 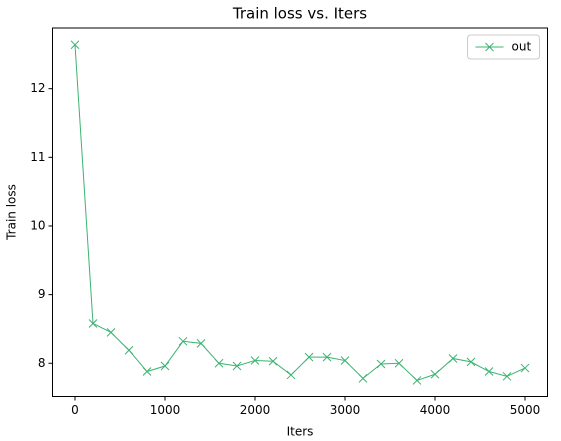 I want to click on y-tick-label: 8, so click(x=42, y=363).